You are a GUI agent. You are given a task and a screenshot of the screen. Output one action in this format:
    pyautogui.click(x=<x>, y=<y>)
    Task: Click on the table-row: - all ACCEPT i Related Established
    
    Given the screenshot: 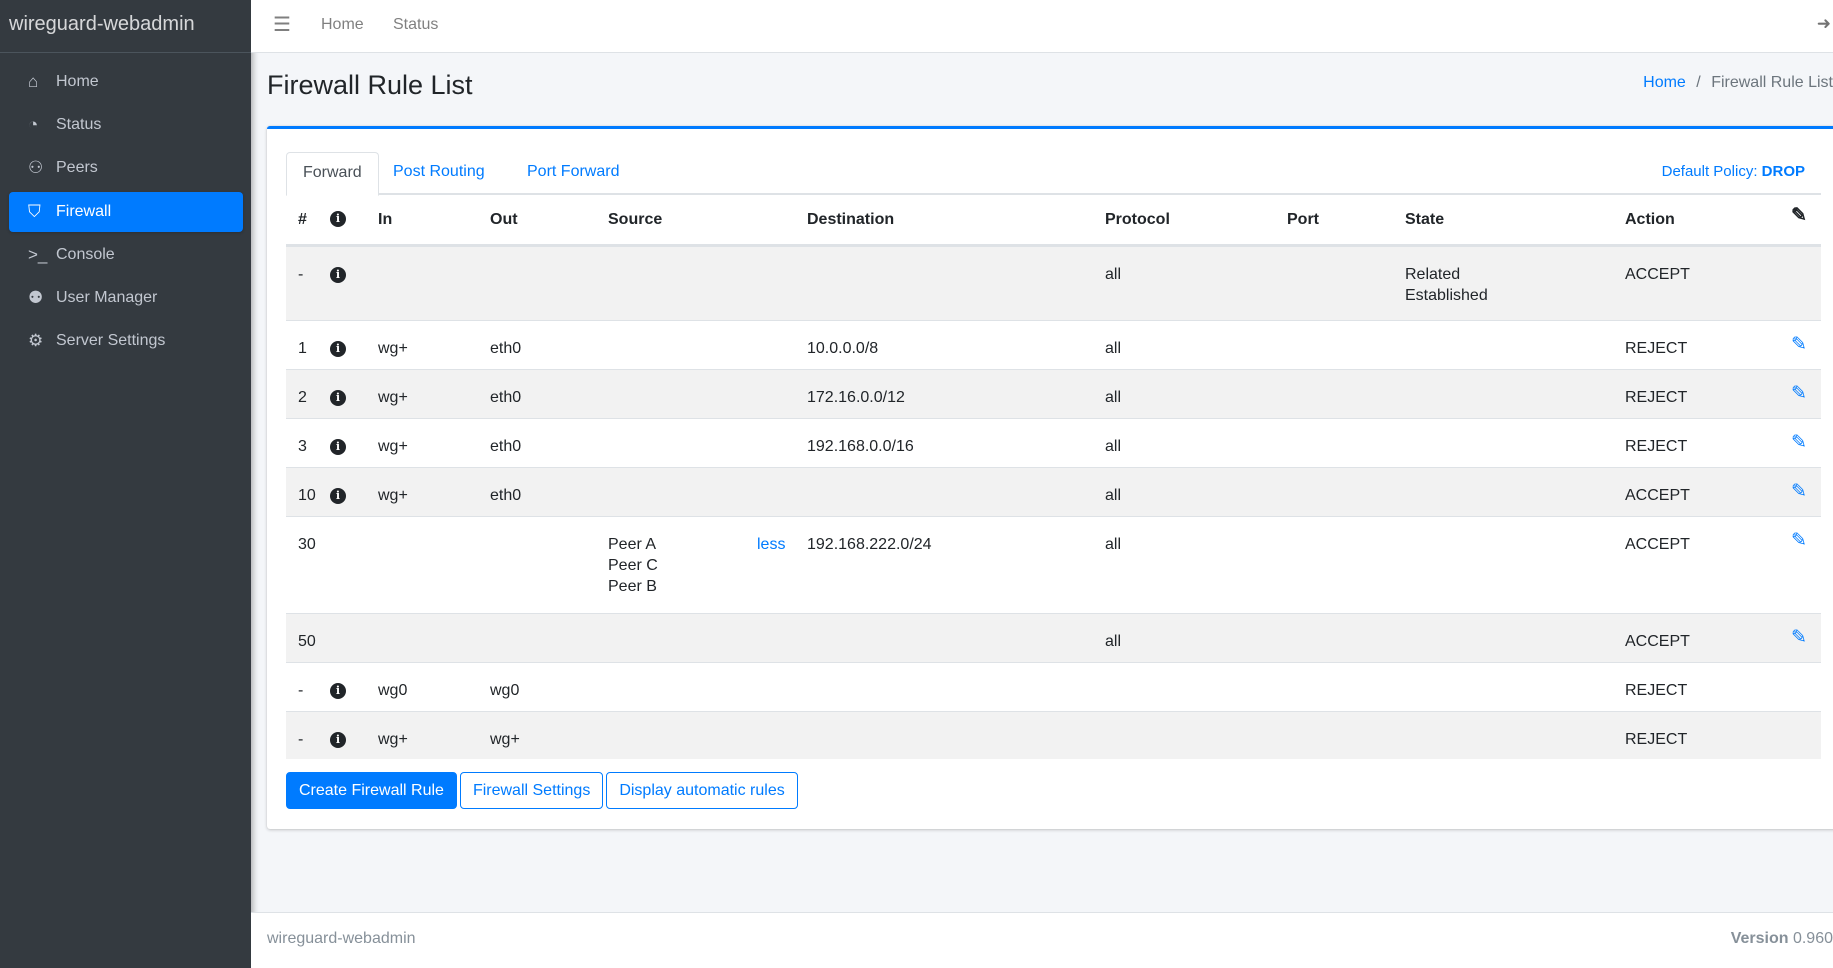 What is the action you would take?
    pyautogui.click(x=1053, y=283)
    